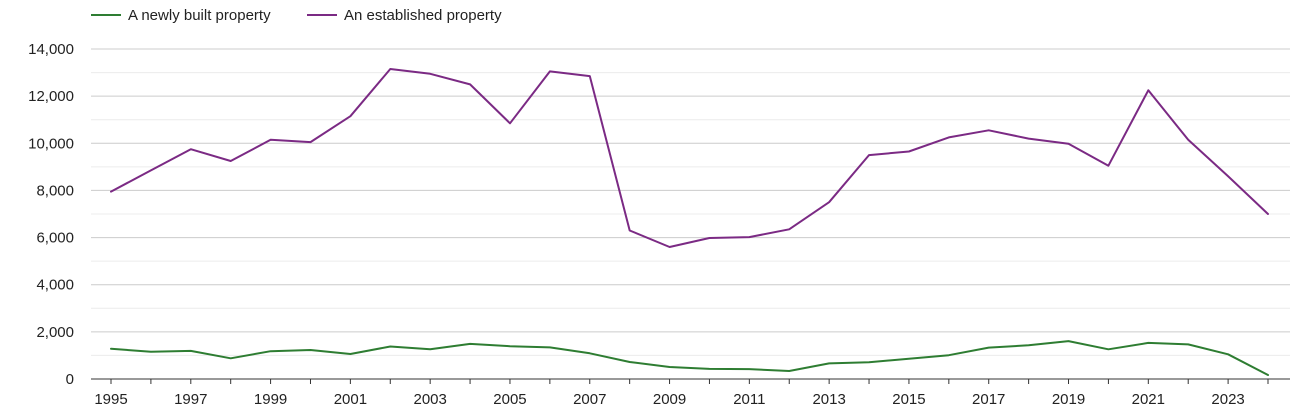  I want to click on x-tick-label: 2007, so click(589, 399).